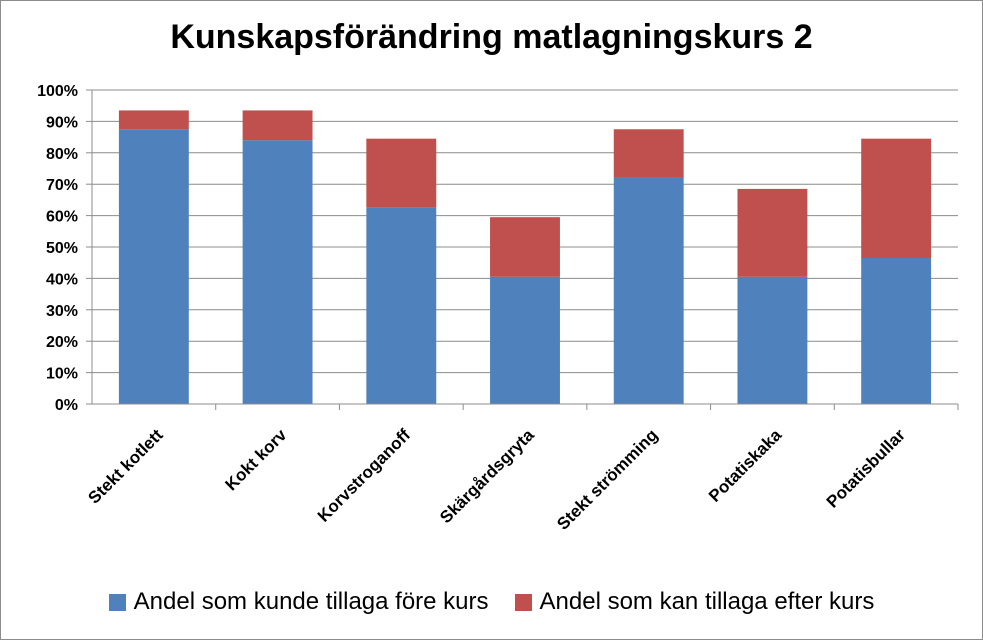  What do you see at coordinates (62, 122) in the screenshot?
I see `y-tick-label: 90%` at bounding box center [62, 122].